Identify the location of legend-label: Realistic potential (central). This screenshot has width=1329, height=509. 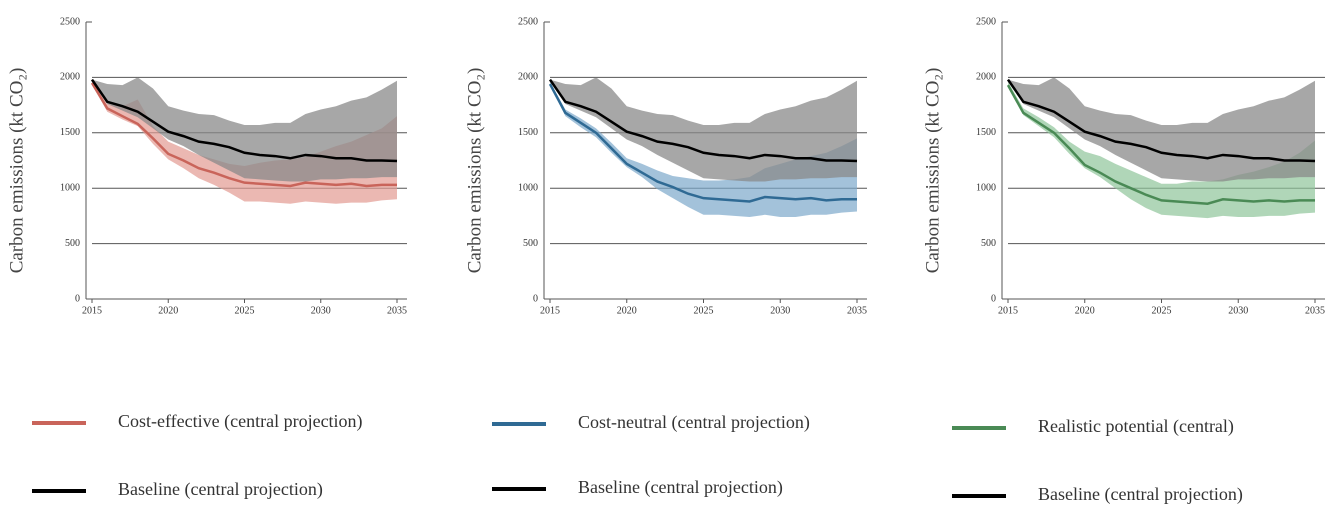
(1136, 426).